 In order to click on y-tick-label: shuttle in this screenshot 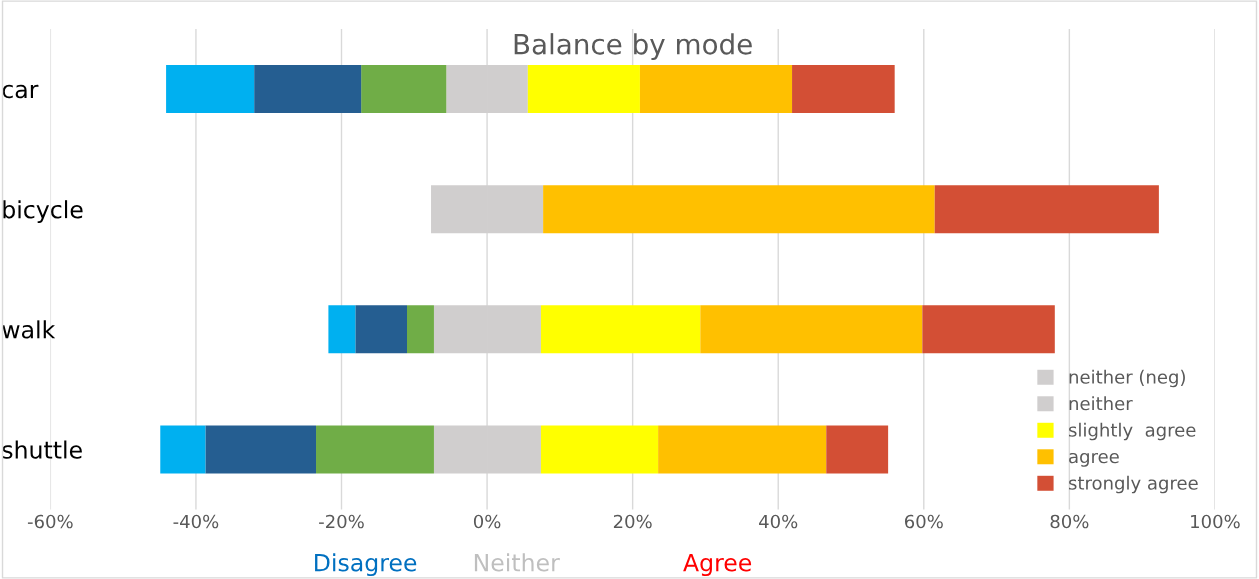, I will do `click(42, 449)`.